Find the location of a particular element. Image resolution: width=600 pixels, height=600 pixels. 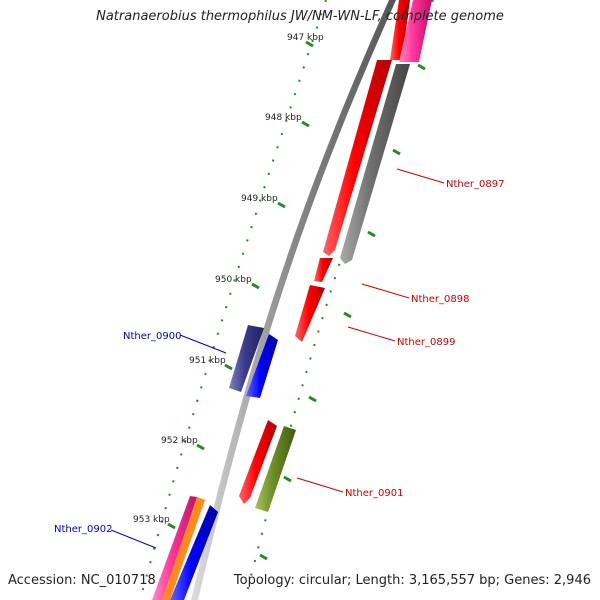

gene-label-nther-0898: Nther_0898 is located at coordinates (440, 299).